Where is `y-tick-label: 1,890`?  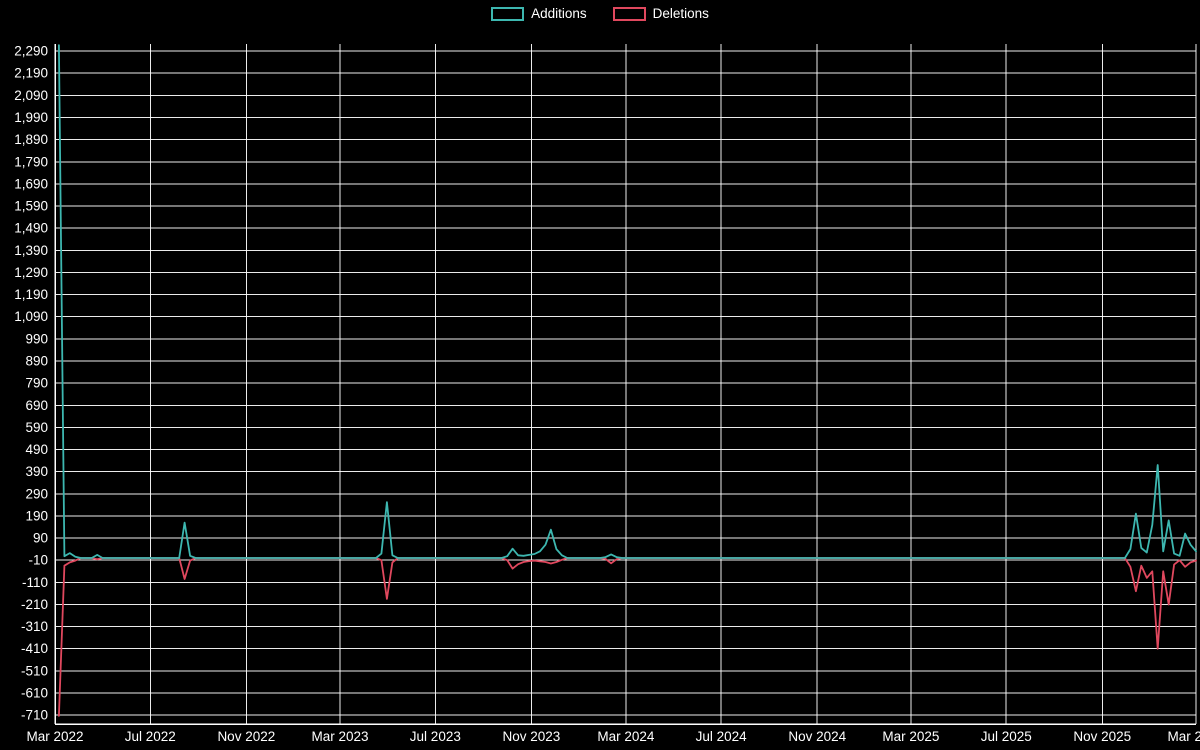 y-tick-label: 1,890 is located at coordinates (31, 139).